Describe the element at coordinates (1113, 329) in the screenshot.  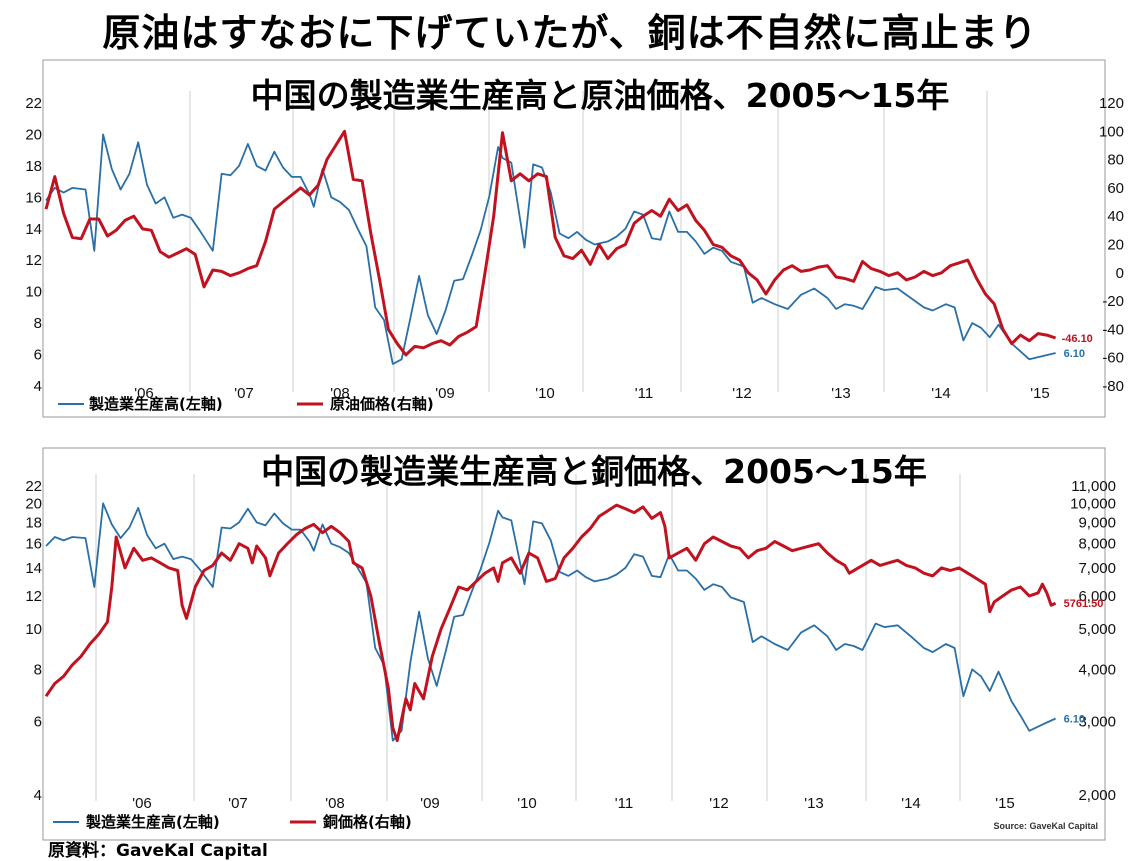
I see `y-right-tick: -40` at that location.